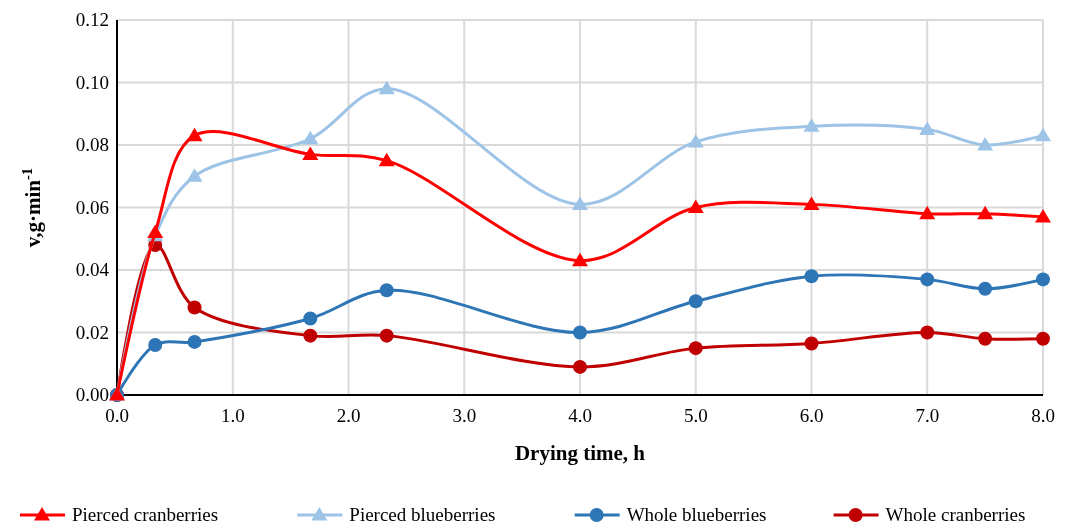 Image resolution: width=1070 pixels, height=528 pixels. What do you see at coordinates (580, 415) in the screenshot?
I see `x-tick-label: 4.0` at bounding box center [580, 415].